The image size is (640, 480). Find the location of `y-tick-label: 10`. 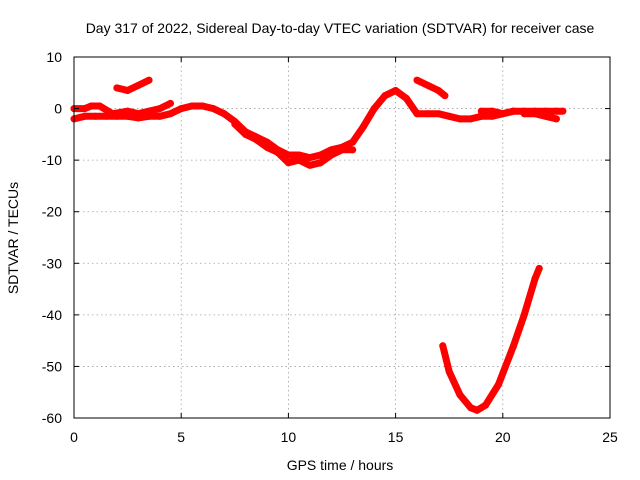

y-tick-label: 10 is located at coordinates (54, 57).